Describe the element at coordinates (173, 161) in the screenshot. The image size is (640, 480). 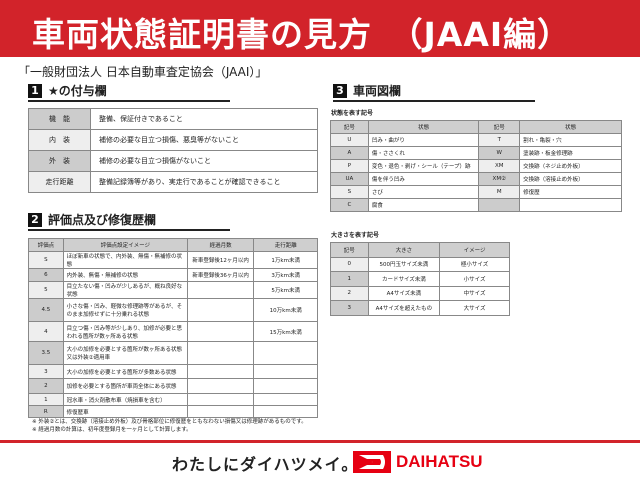
I see `table-row: 外 装補修の必要な目立つ損傷がないこと` at that location.